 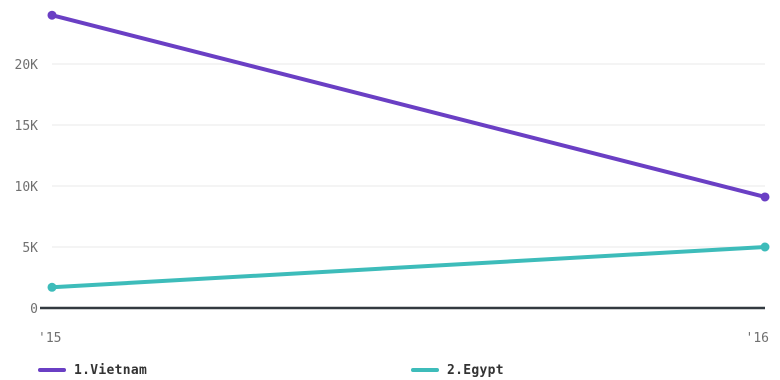 I want to click on x-axis-tick-labels: '15 '16, so click(x=403, y=338).